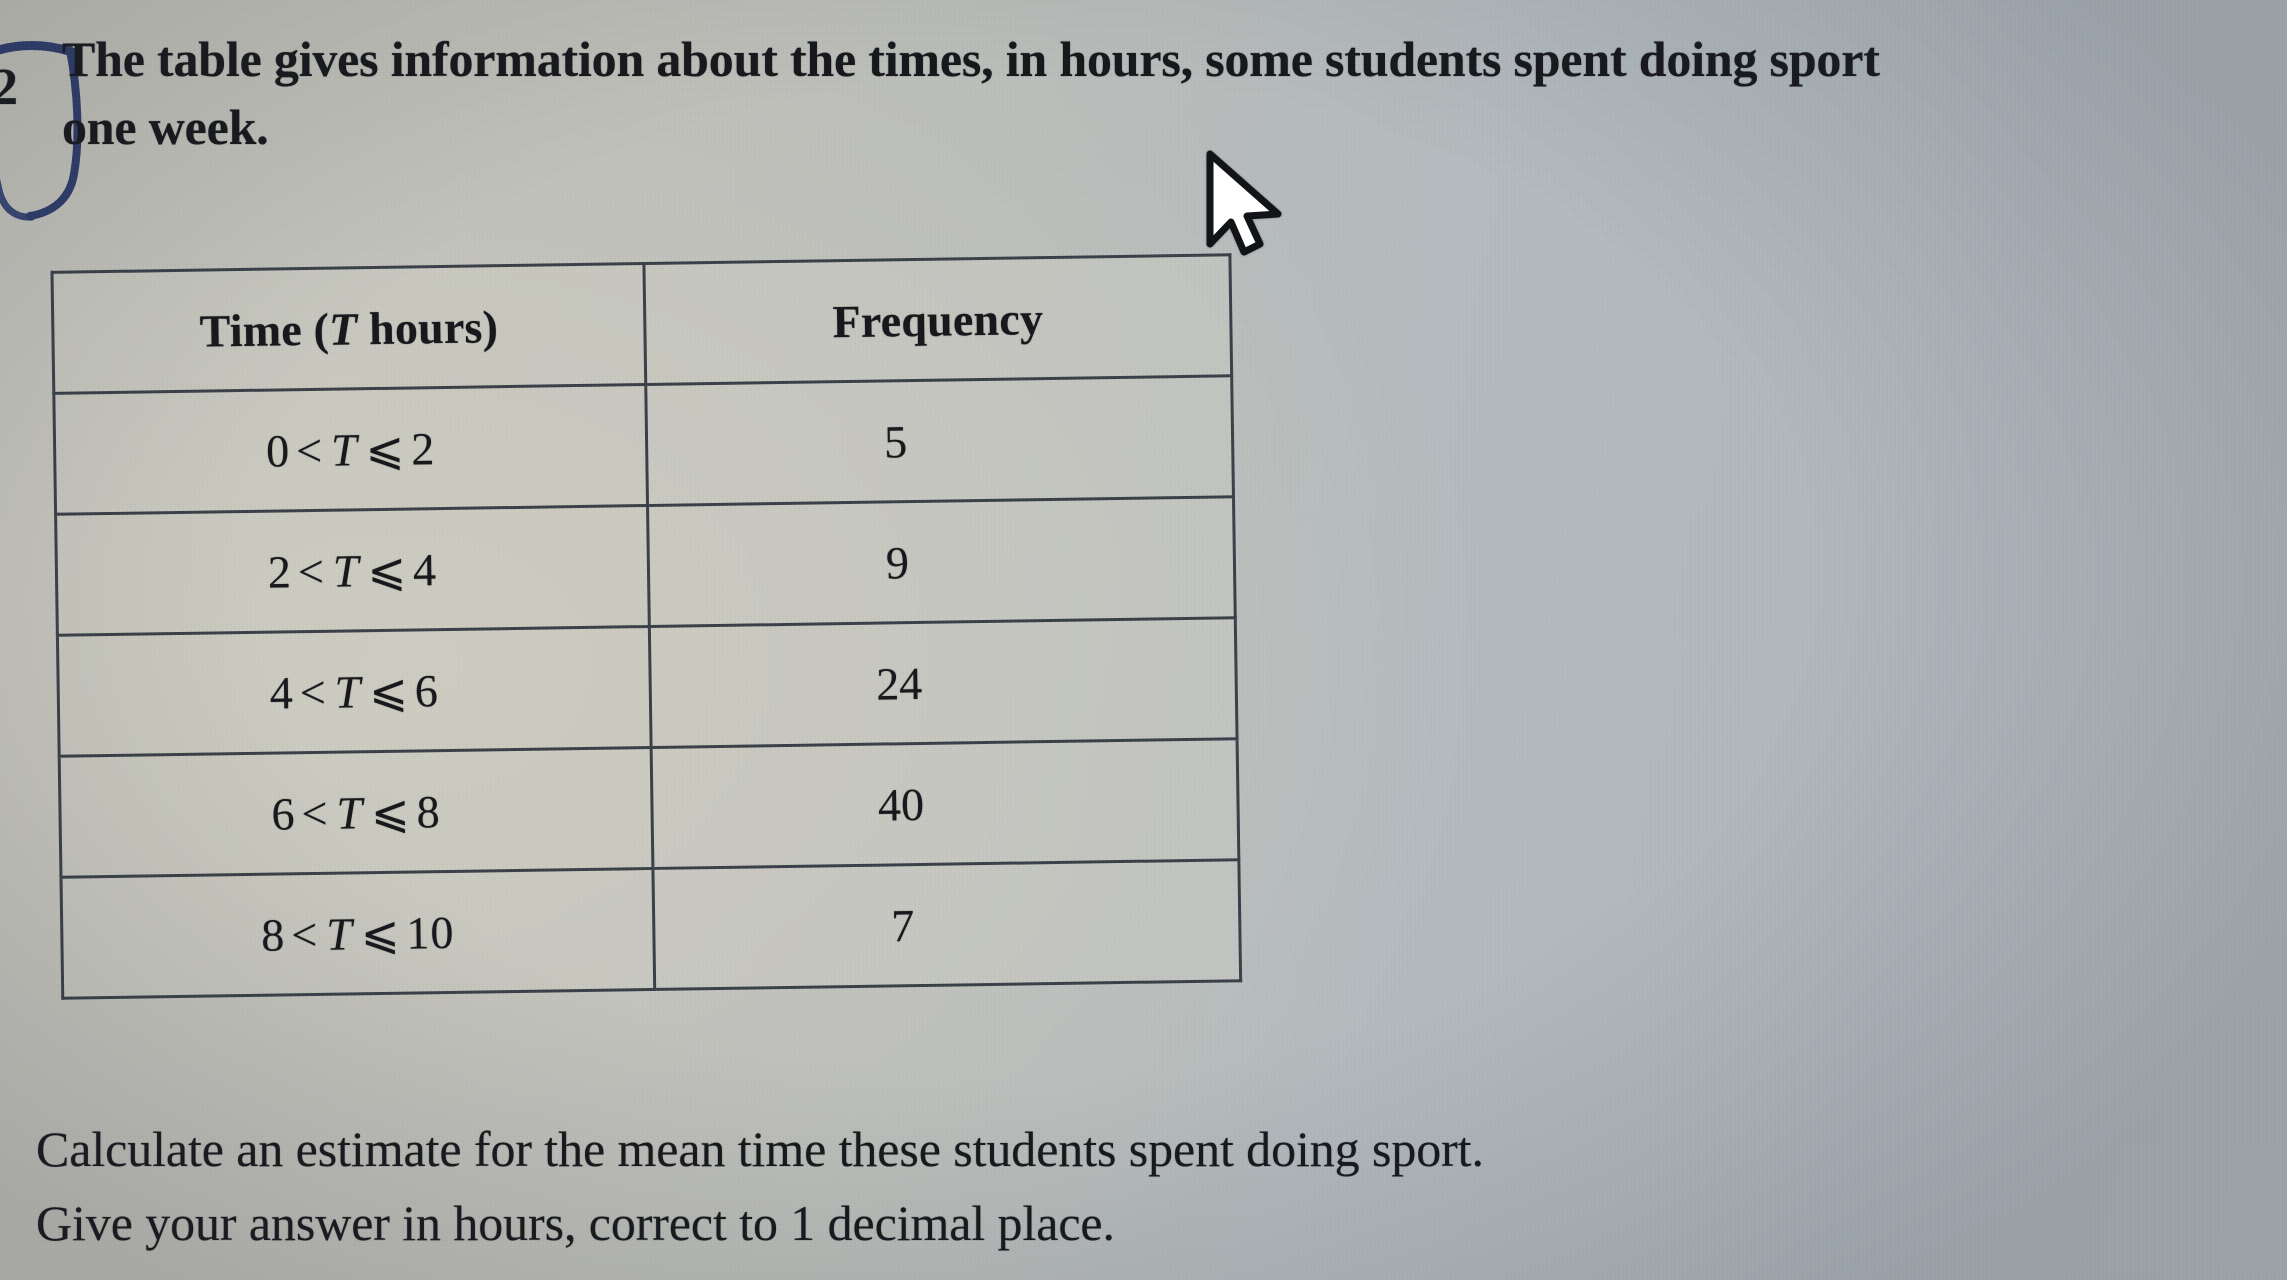  What do you see at coordinates (423, 449) in the screenshot?
I see `interval-upper: 2` at bounding box center [423, 449].